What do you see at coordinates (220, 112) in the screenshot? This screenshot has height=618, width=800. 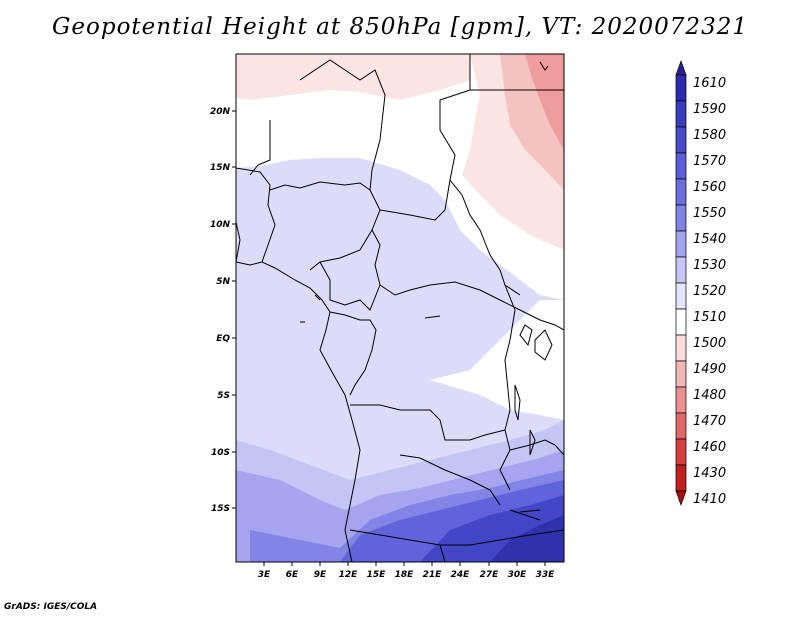 I see `lat-label: 20N` at bounding box center [220, 112].